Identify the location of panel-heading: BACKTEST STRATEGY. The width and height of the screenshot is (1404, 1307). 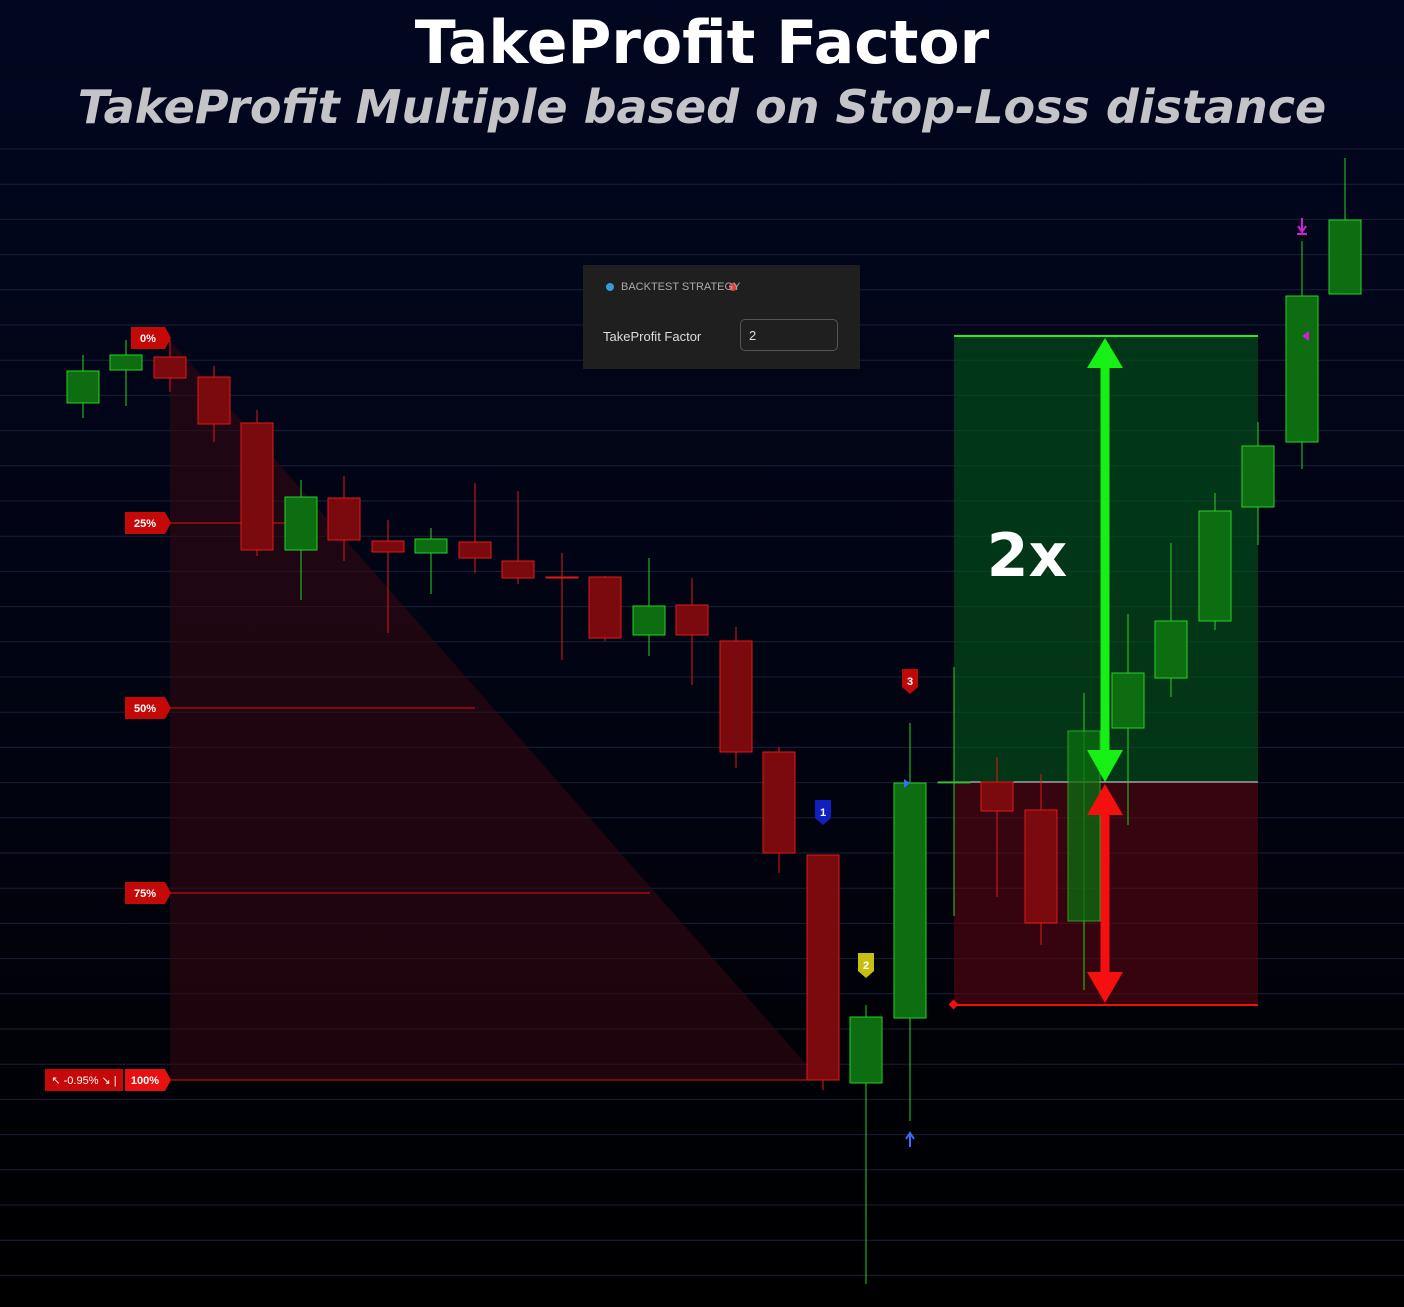
(681, 287).